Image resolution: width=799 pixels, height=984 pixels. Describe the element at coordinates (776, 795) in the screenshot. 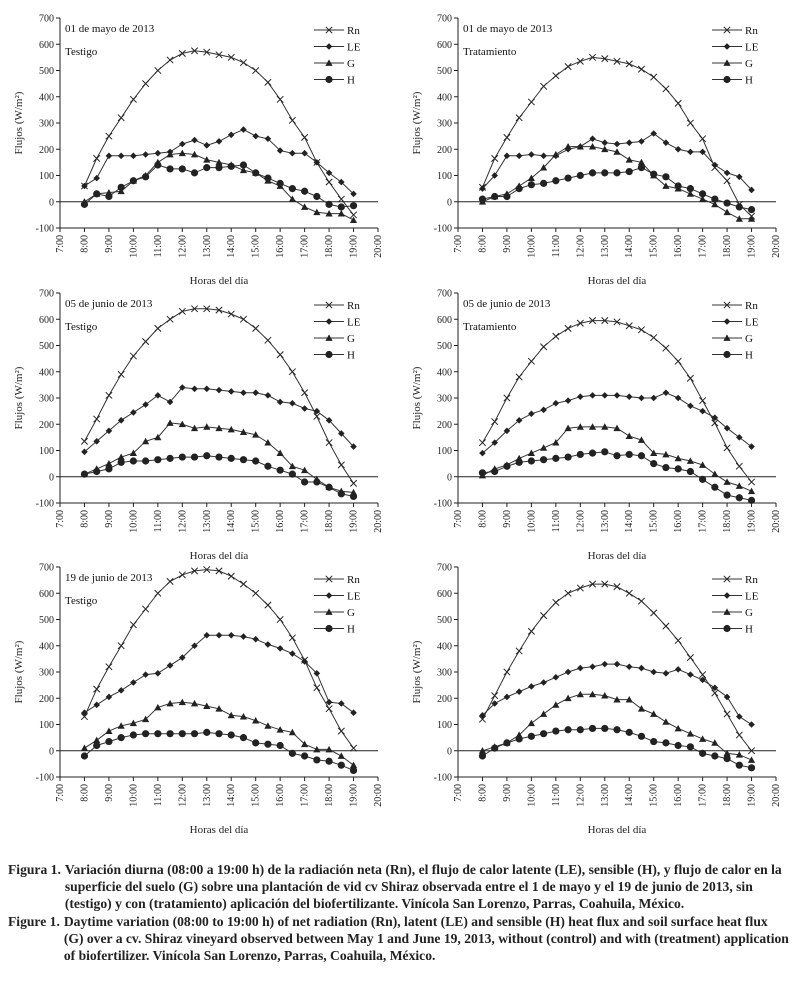

I see `x-tick-label: 20:00` at that location.